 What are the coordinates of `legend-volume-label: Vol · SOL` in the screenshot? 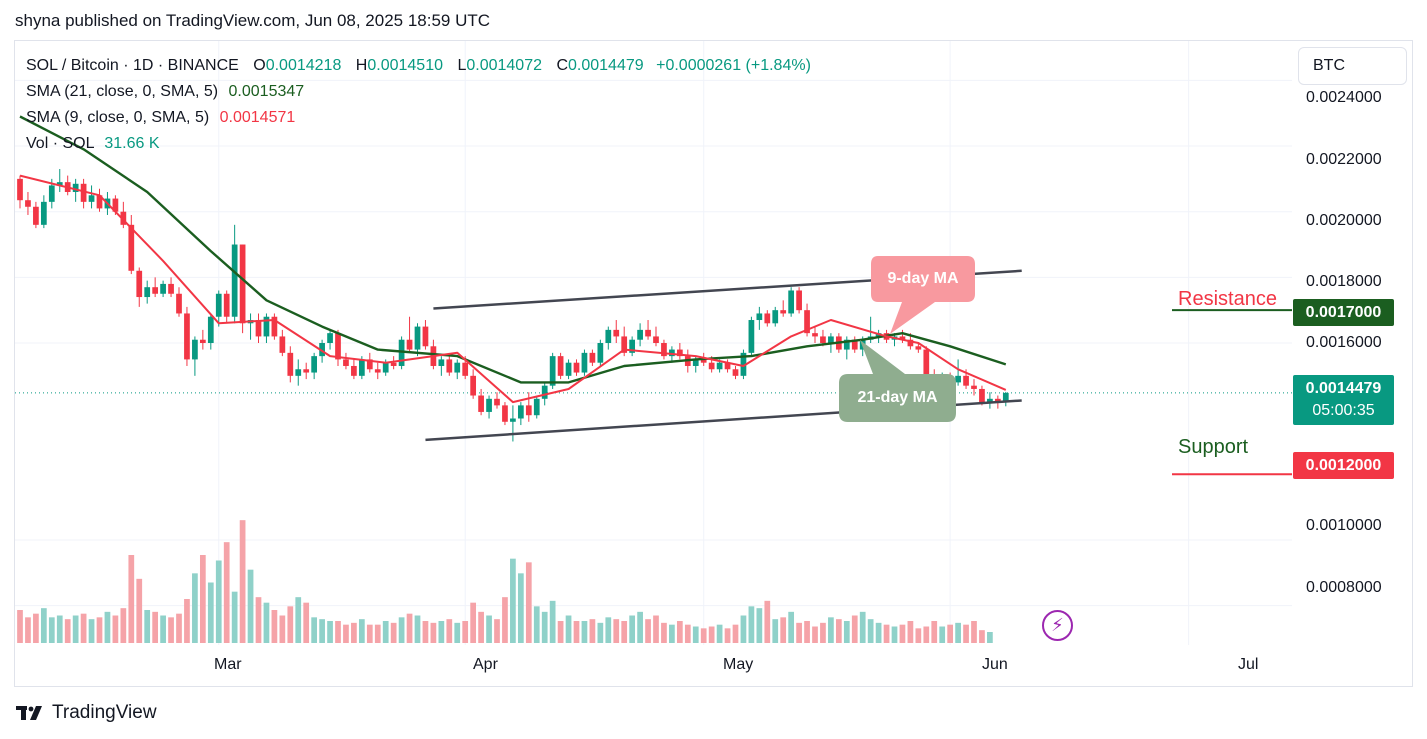 It's located at (60, 143).